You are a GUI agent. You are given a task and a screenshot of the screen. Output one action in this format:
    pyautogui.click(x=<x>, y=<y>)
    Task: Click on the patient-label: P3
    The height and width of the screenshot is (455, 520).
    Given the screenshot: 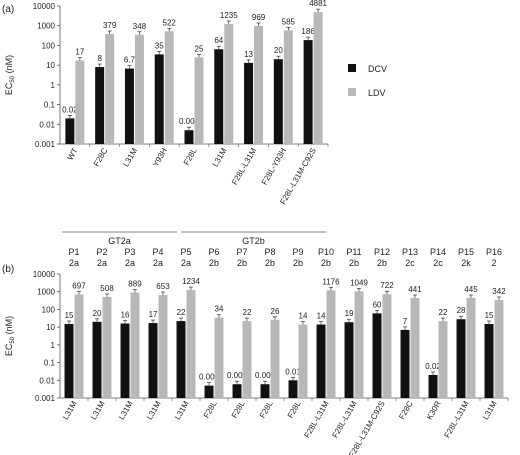 What is the action you would take?
    pyautogui.click(x=129, y=252)
    